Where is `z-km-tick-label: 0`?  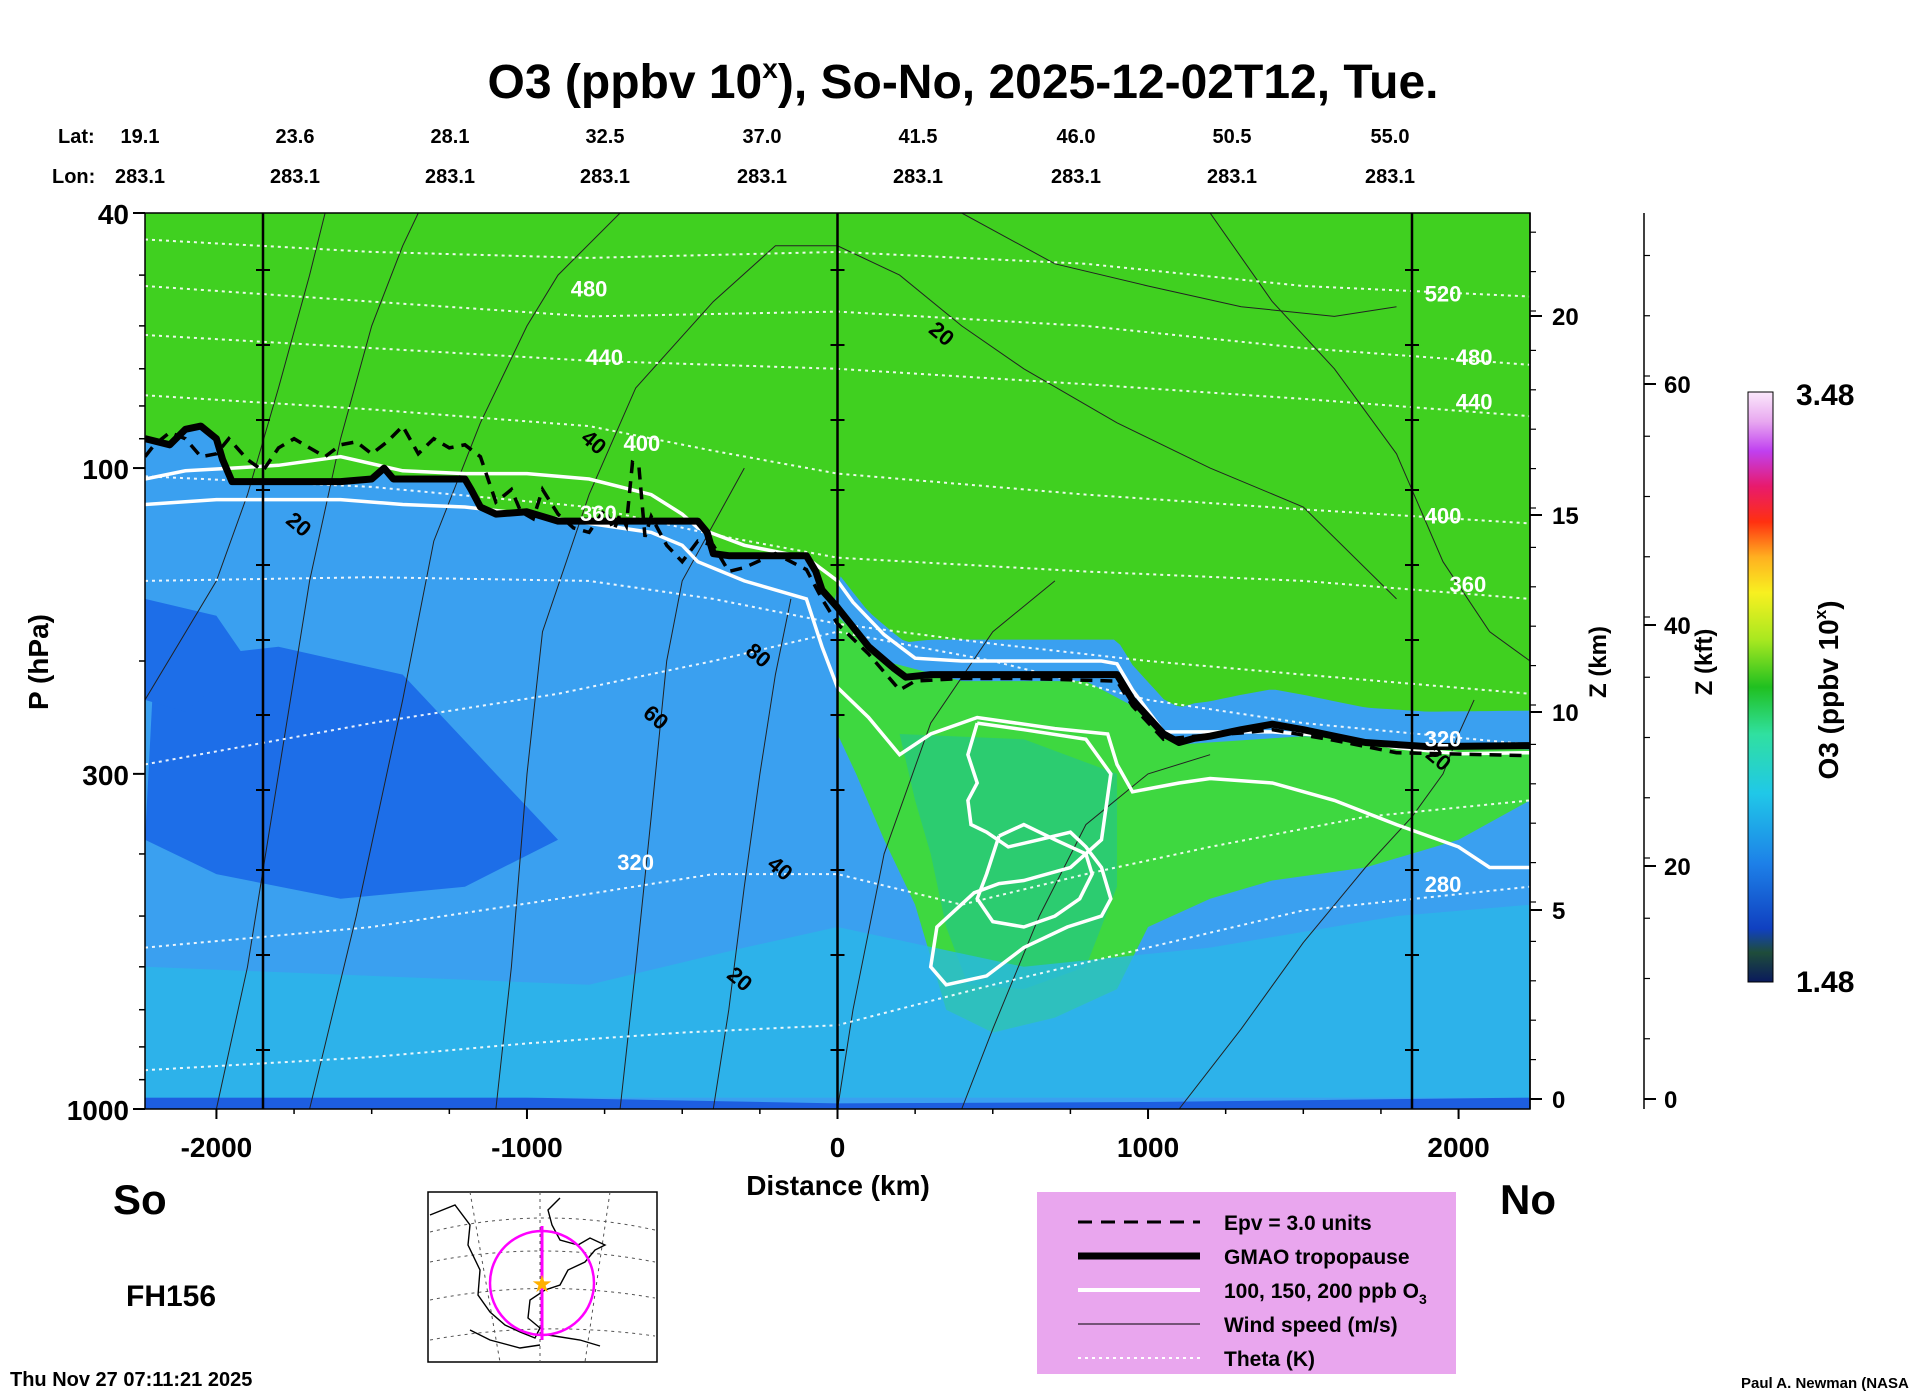 z-km-tick-label: 0 is located at coordinates (1558, 1100).